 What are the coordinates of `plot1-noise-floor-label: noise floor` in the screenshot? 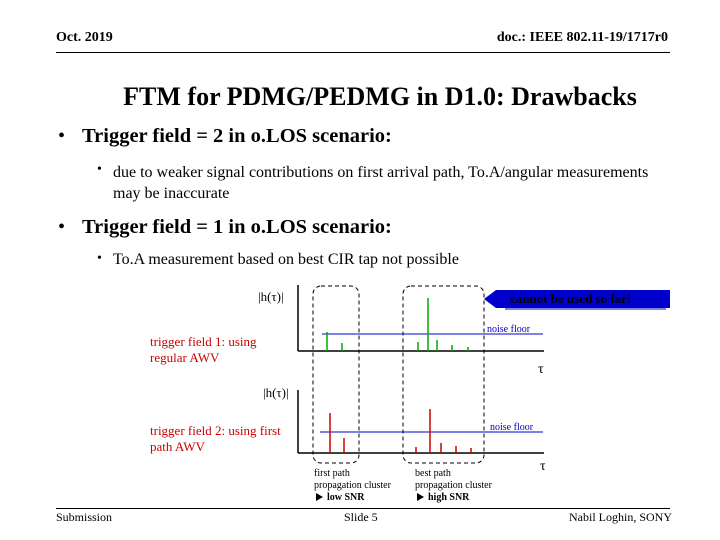 It's located at (509, 329).